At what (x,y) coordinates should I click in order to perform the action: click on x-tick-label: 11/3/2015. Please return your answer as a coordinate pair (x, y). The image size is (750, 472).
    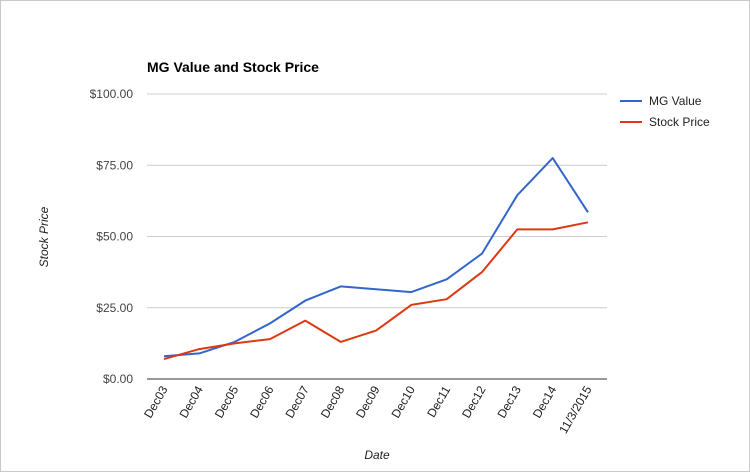
    Looking at the image, I should click on (575, 409).